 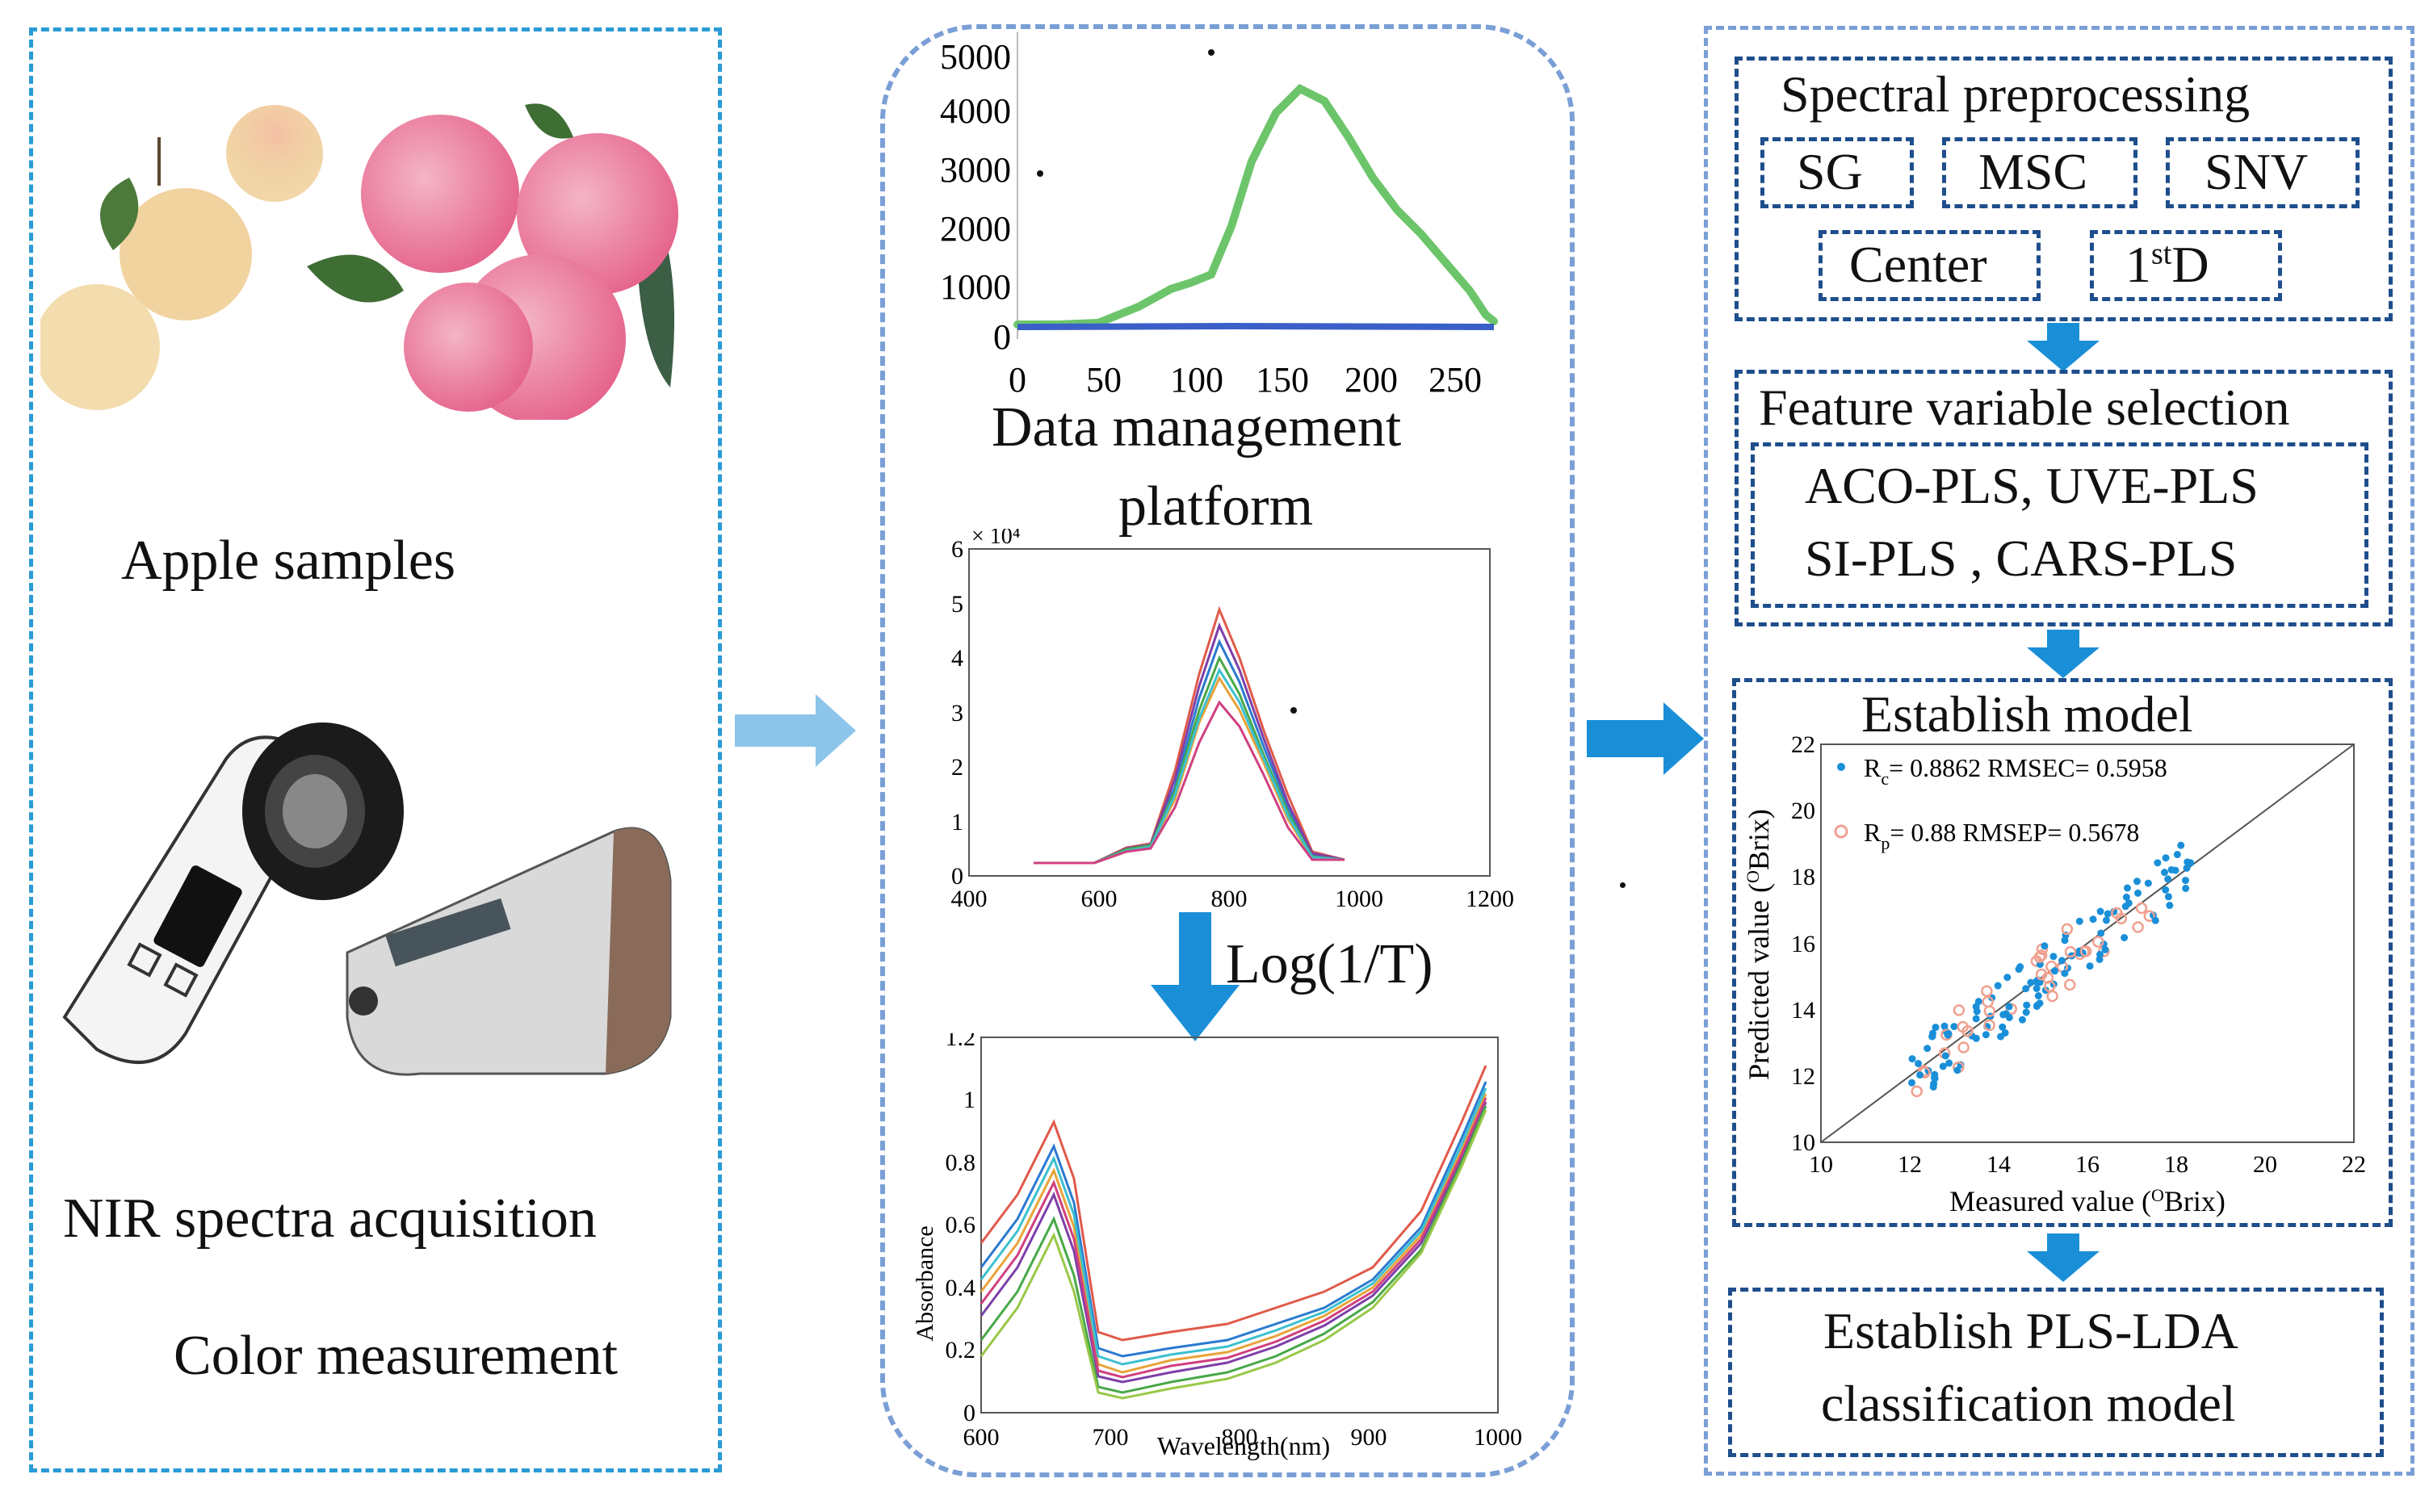 What do you see at coordinates (1910, 1164) in the screenshot?
I see `svg-text: 12` at bounding box center [1910, 1164].